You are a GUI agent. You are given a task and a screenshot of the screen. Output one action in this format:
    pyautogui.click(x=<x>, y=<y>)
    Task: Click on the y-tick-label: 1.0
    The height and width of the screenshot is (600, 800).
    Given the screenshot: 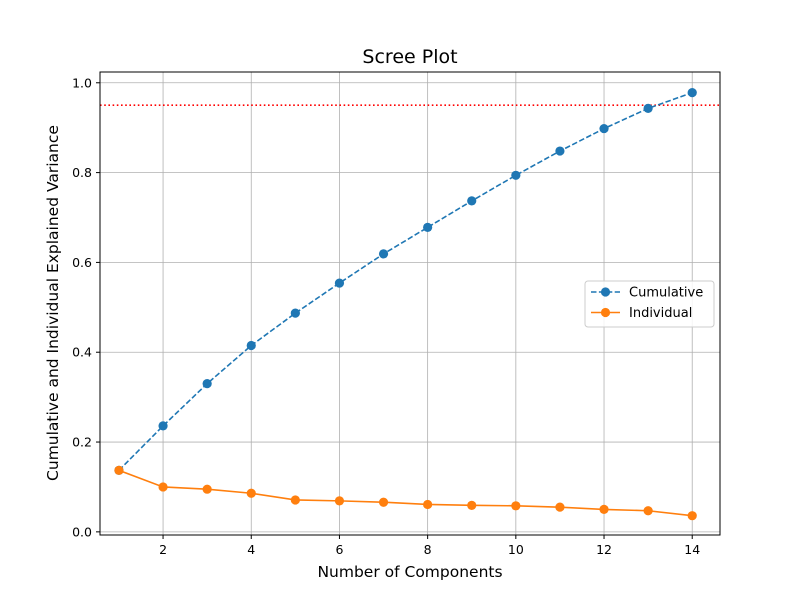 What is the action you would take?
    pyautogui.click(x=82, y=82)
    